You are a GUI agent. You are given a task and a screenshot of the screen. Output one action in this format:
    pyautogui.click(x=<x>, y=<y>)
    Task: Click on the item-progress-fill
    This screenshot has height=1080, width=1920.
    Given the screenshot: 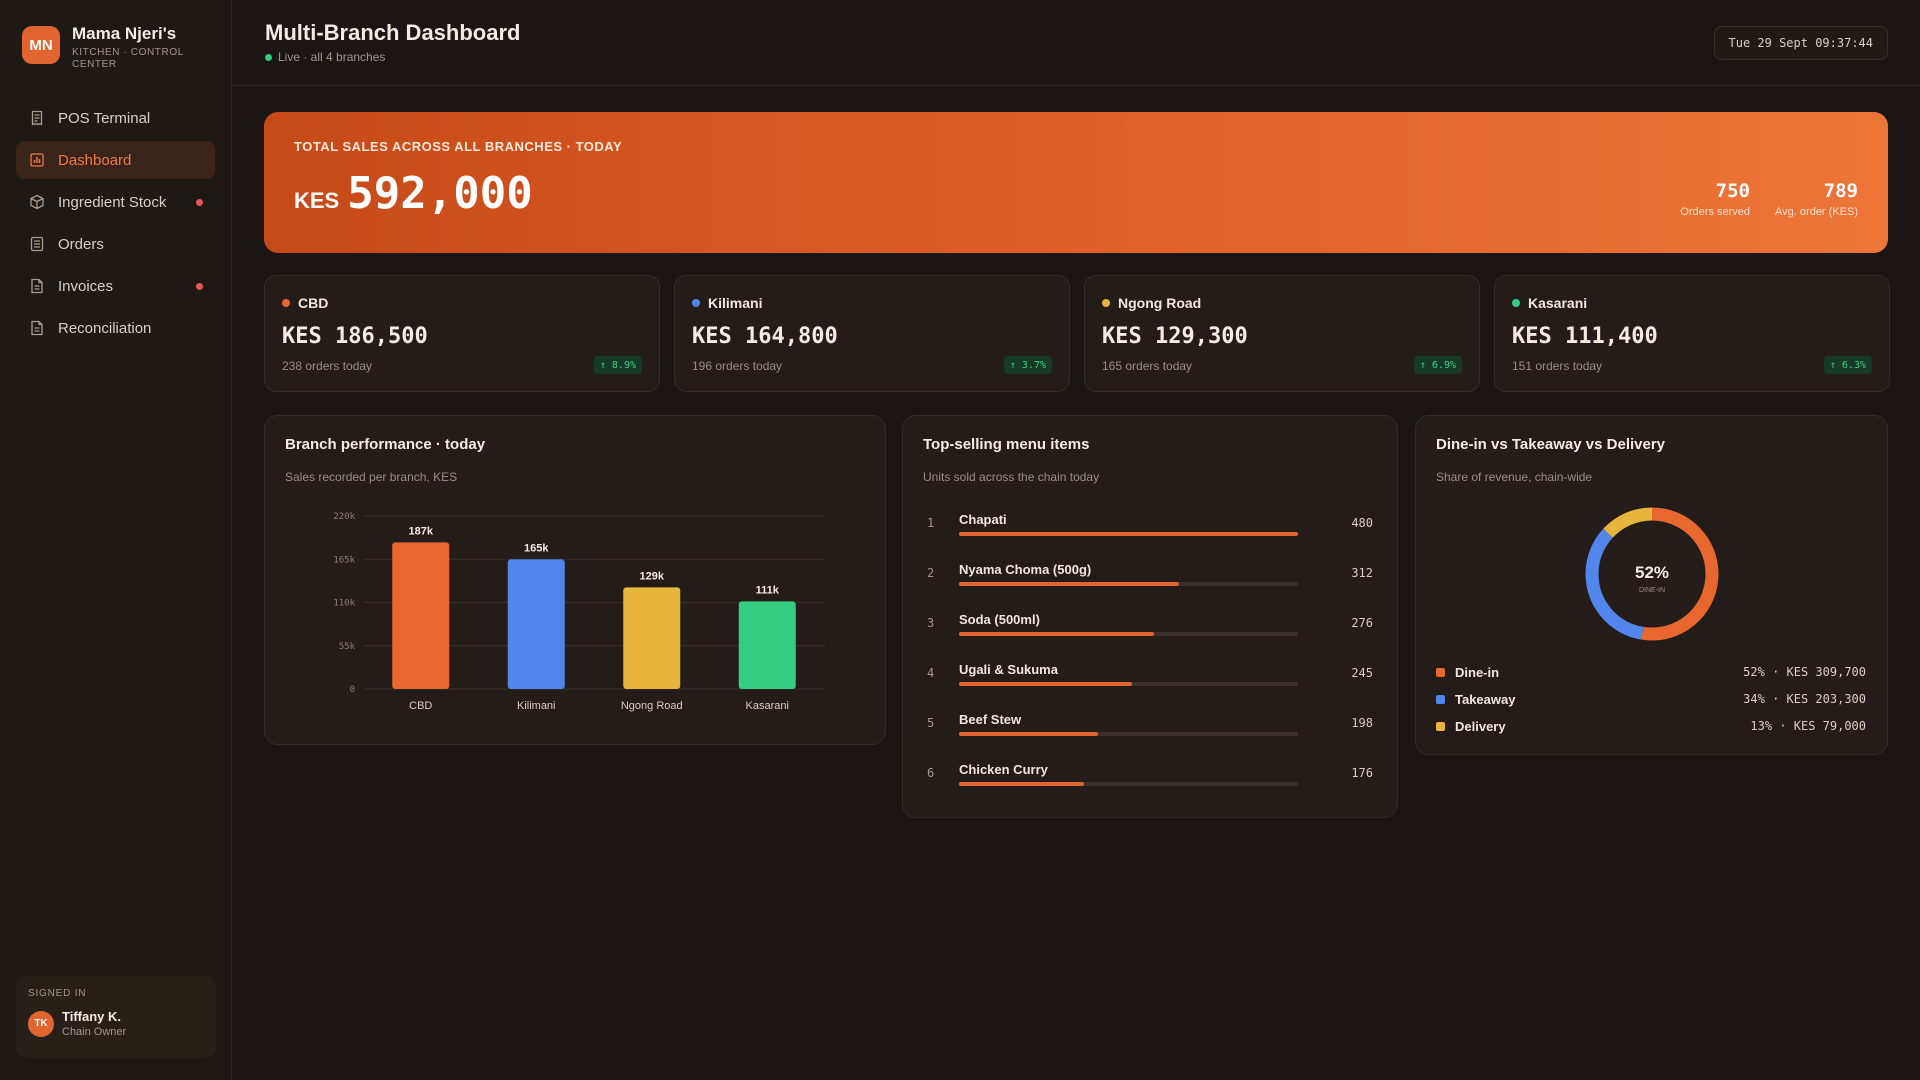 What is the action you would take?
    pyautogui.click(x=1069, y=584)
    